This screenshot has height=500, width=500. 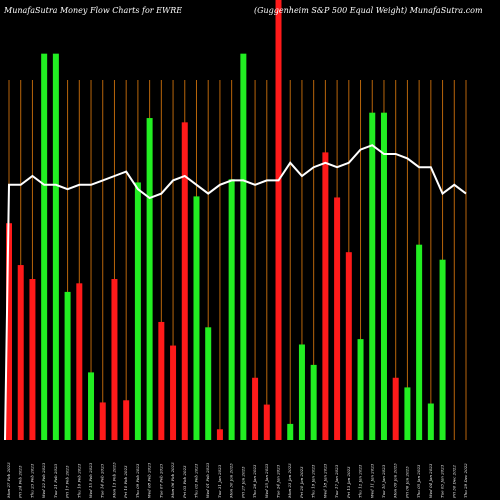 I want to click on x-tick-label: Thu 23 Feb 2023, so click(x=31, y=480).